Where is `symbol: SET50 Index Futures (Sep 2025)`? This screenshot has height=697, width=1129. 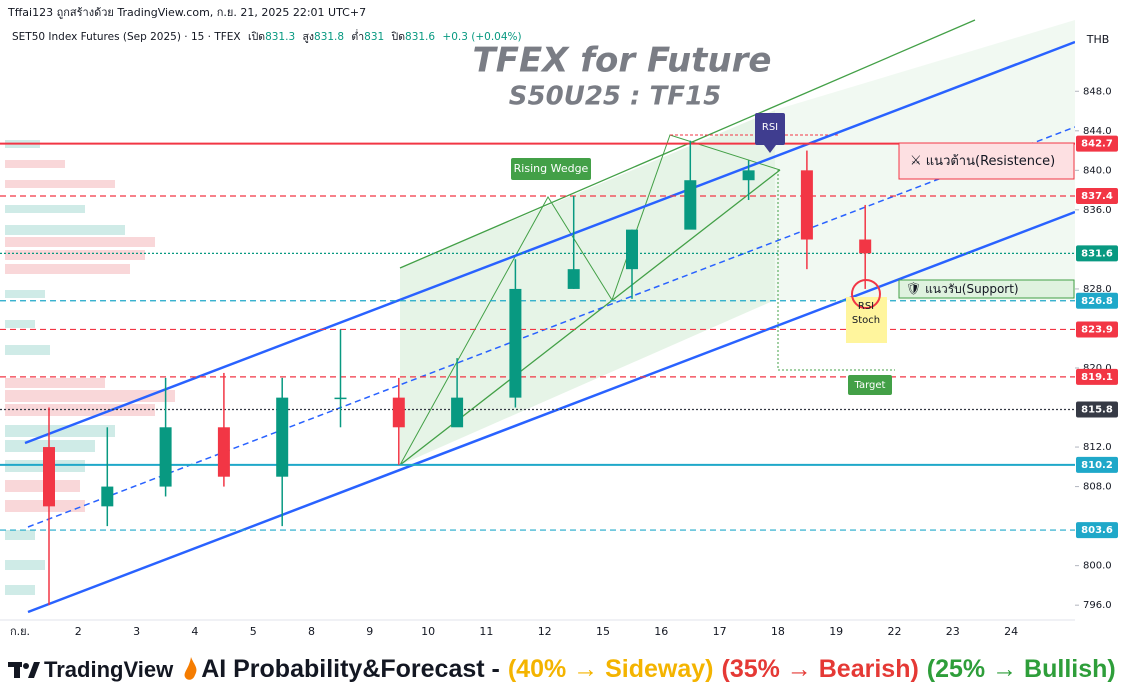
symbol: SET50 Index Futures (Sep 2025) is located at coordinates (96, 37).